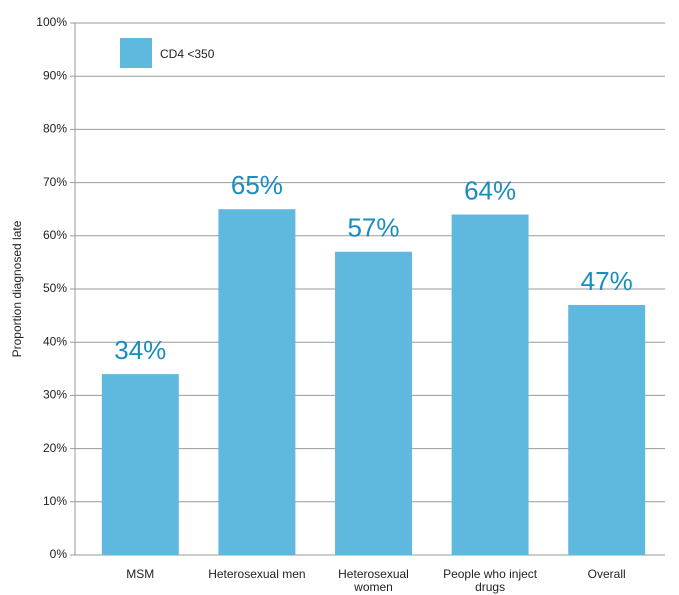 The width and height of the screenshot is (679, 595). I want to click on value-label: 34%, so click(140, 350).